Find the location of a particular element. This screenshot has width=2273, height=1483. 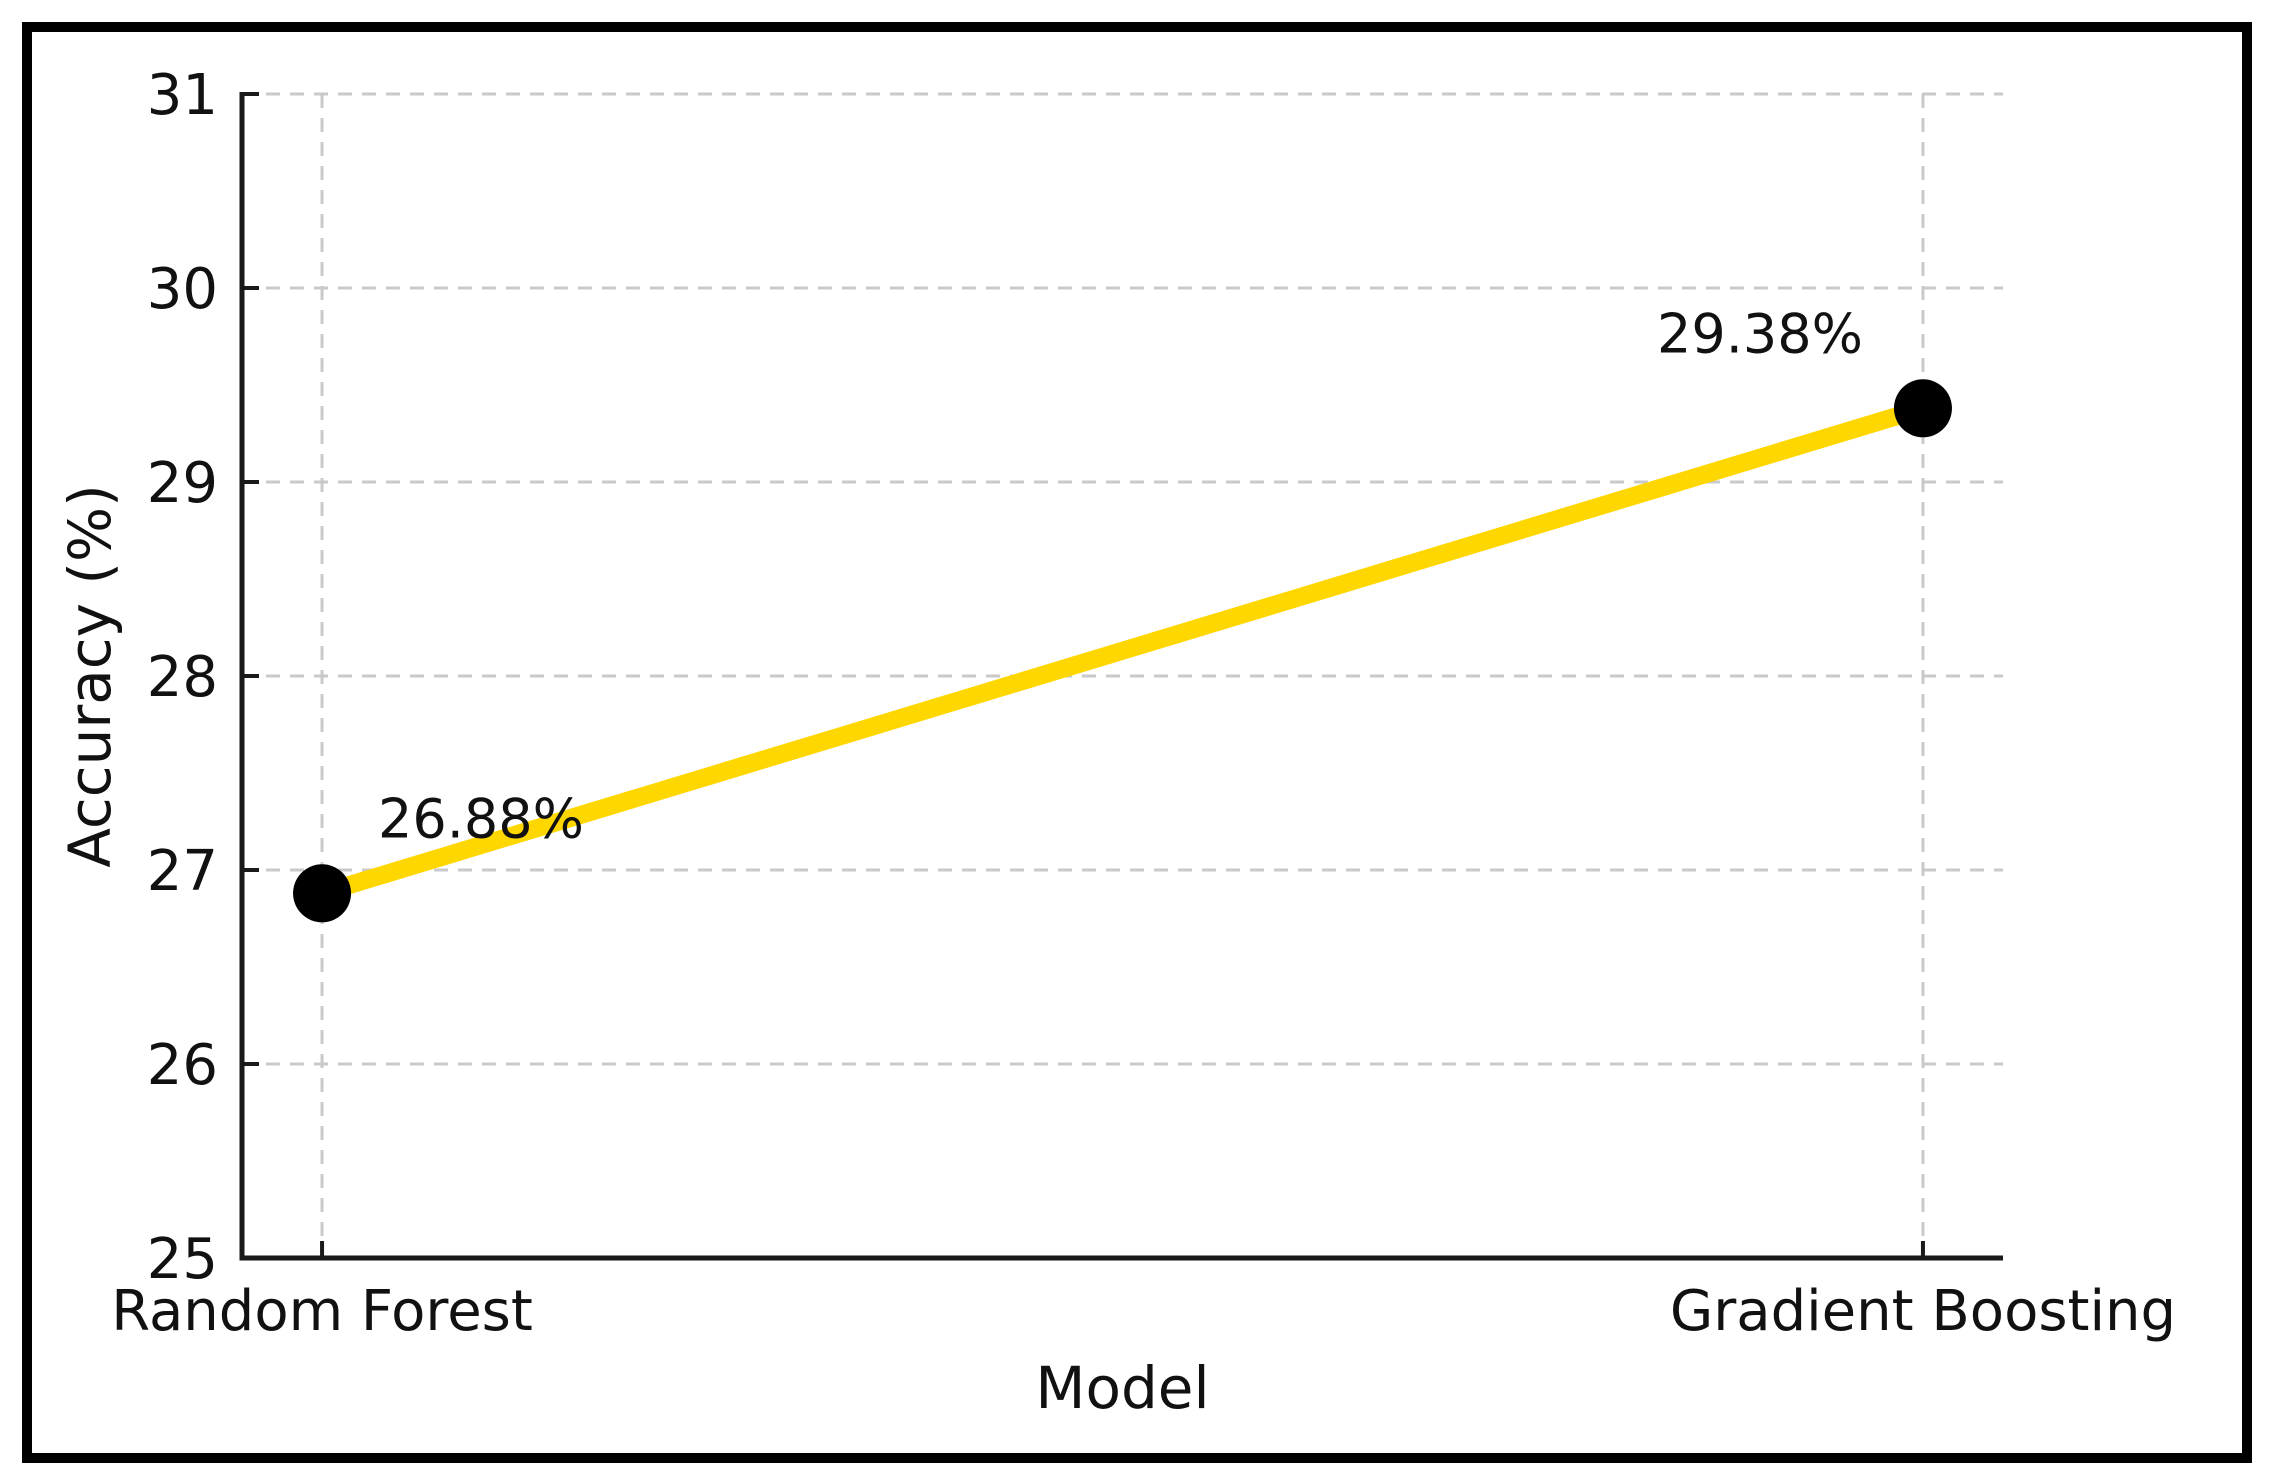

y-tick-label: 29 is located at coordinates (182, 483).